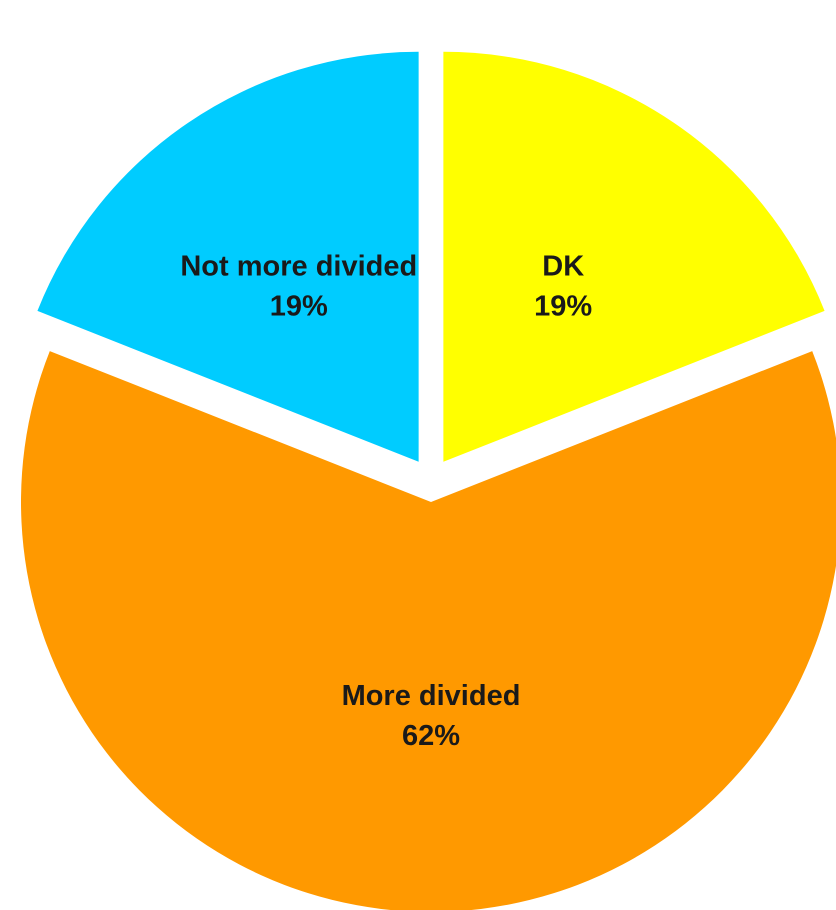  I want to click on slice-value-more-divided: 62%, so click(431, 736).